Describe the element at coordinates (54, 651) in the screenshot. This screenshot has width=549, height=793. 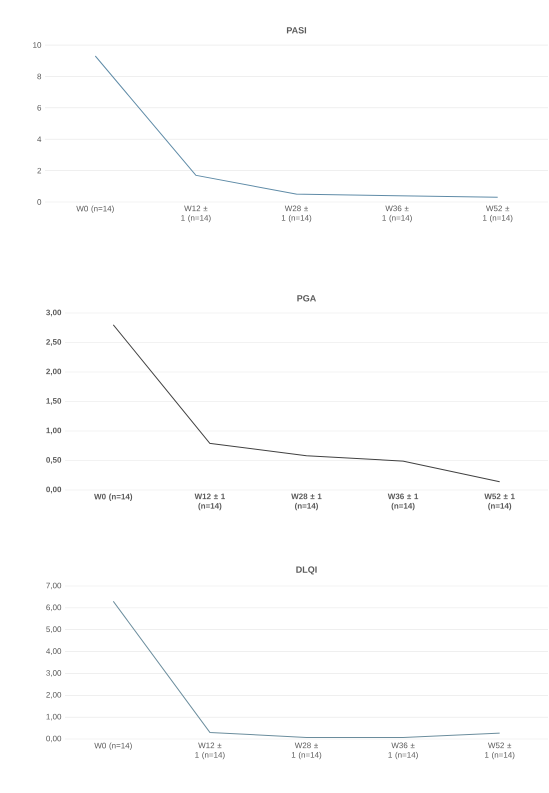
I see `y-tick-label: 4,00` at that location.